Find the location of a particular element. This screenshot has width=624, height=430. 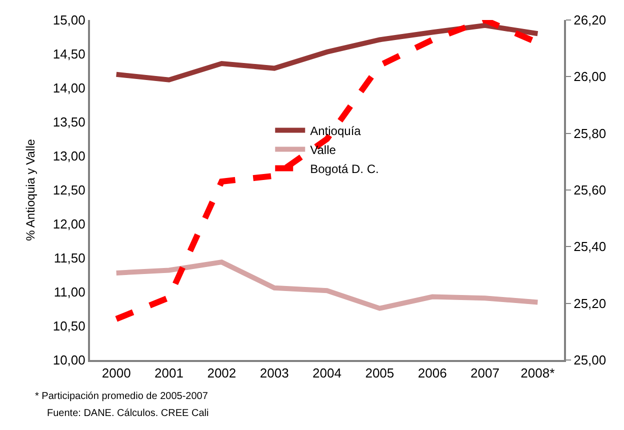

x-tick-label: 2008* is located at coordinates (537, 373).